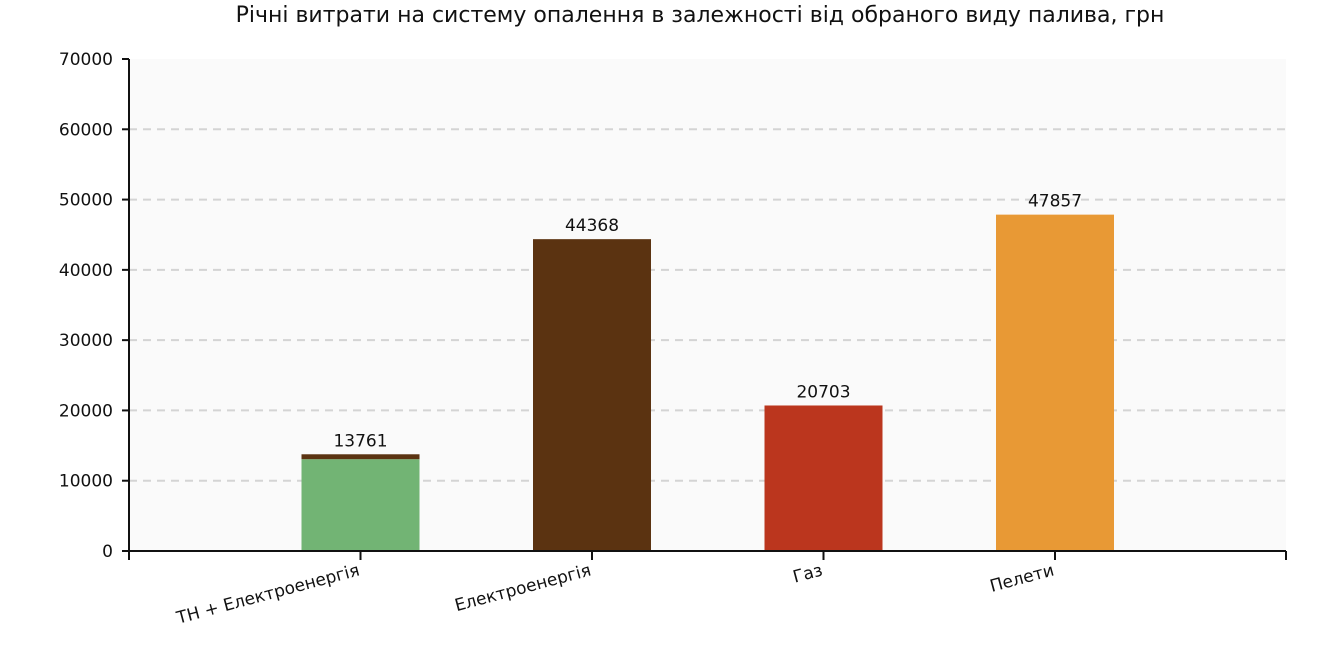  I want to click on x-tick-label: ТН + Електроенергія, so click(268, 595).